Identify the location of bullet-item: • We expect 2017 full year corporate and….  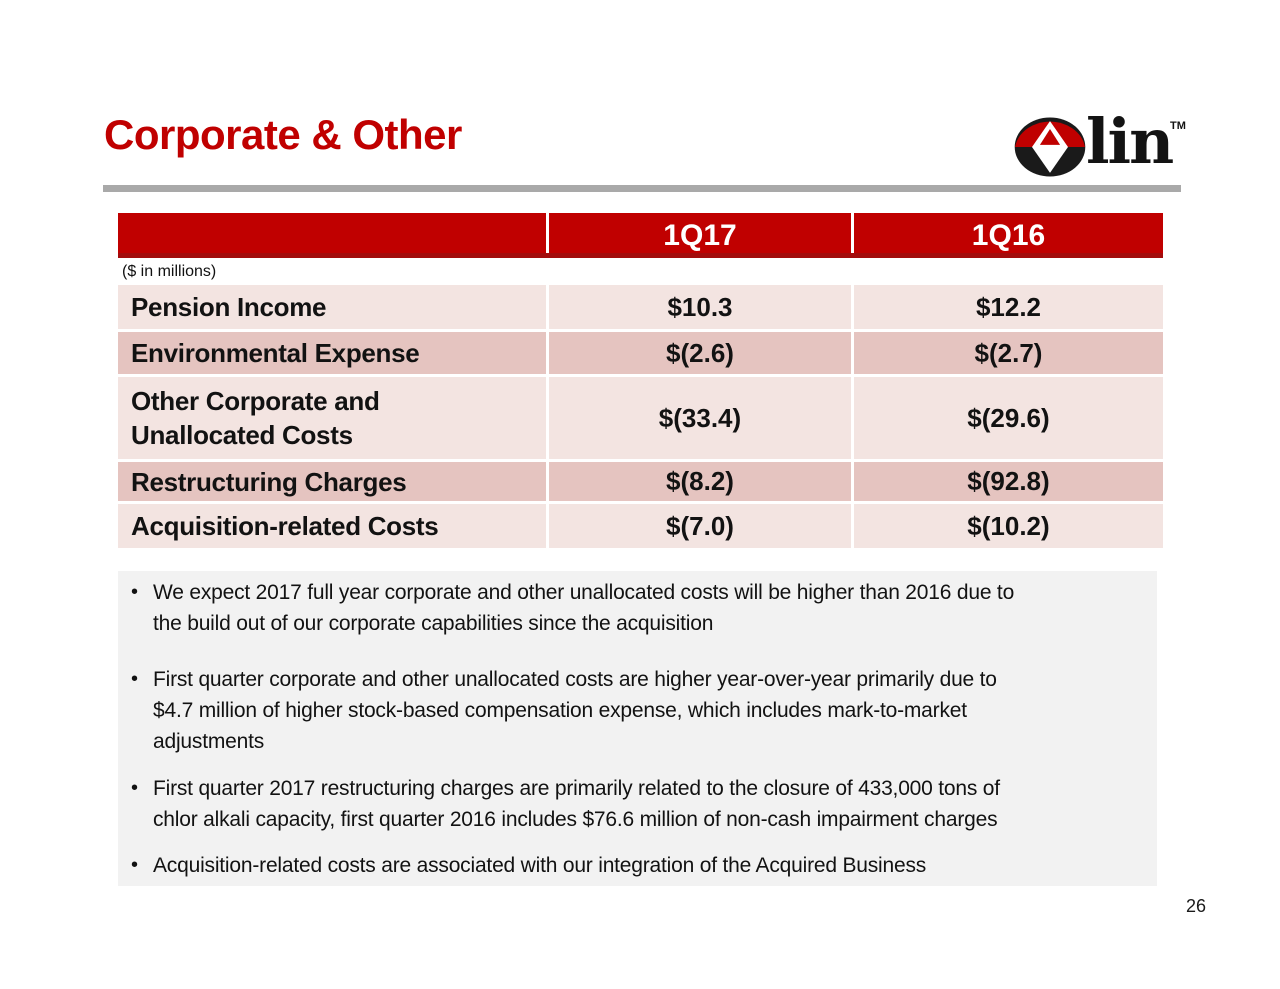
(637, 608).